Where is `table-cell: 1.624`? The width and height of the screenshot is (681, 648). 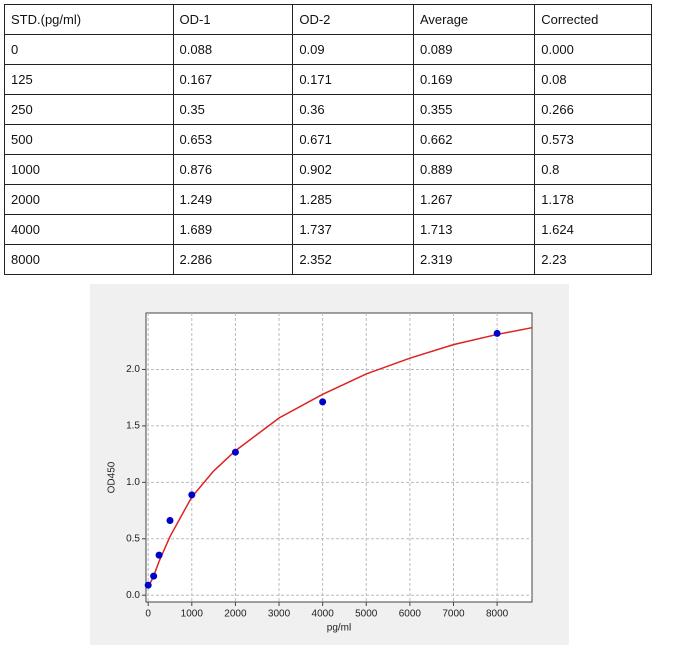 table-cell: 1.624 is located at coordinates (593, 229).